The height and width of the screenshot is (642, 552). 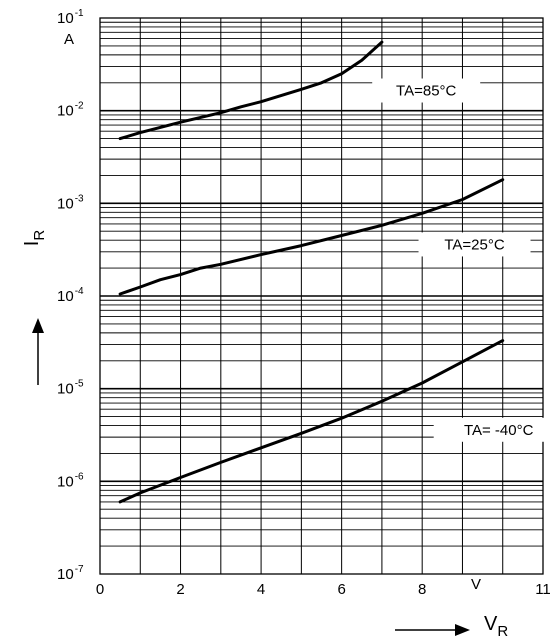 I want to click on series-label-text: TA= -40°C, so click(x=499, y=430).